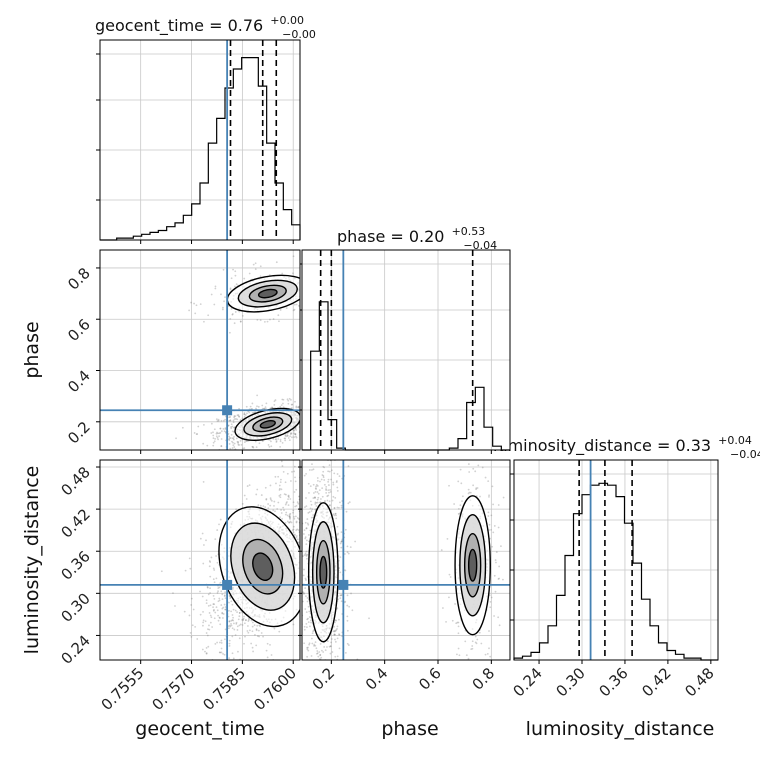  I want to click on hist-panel-phase, so click(404, 351).